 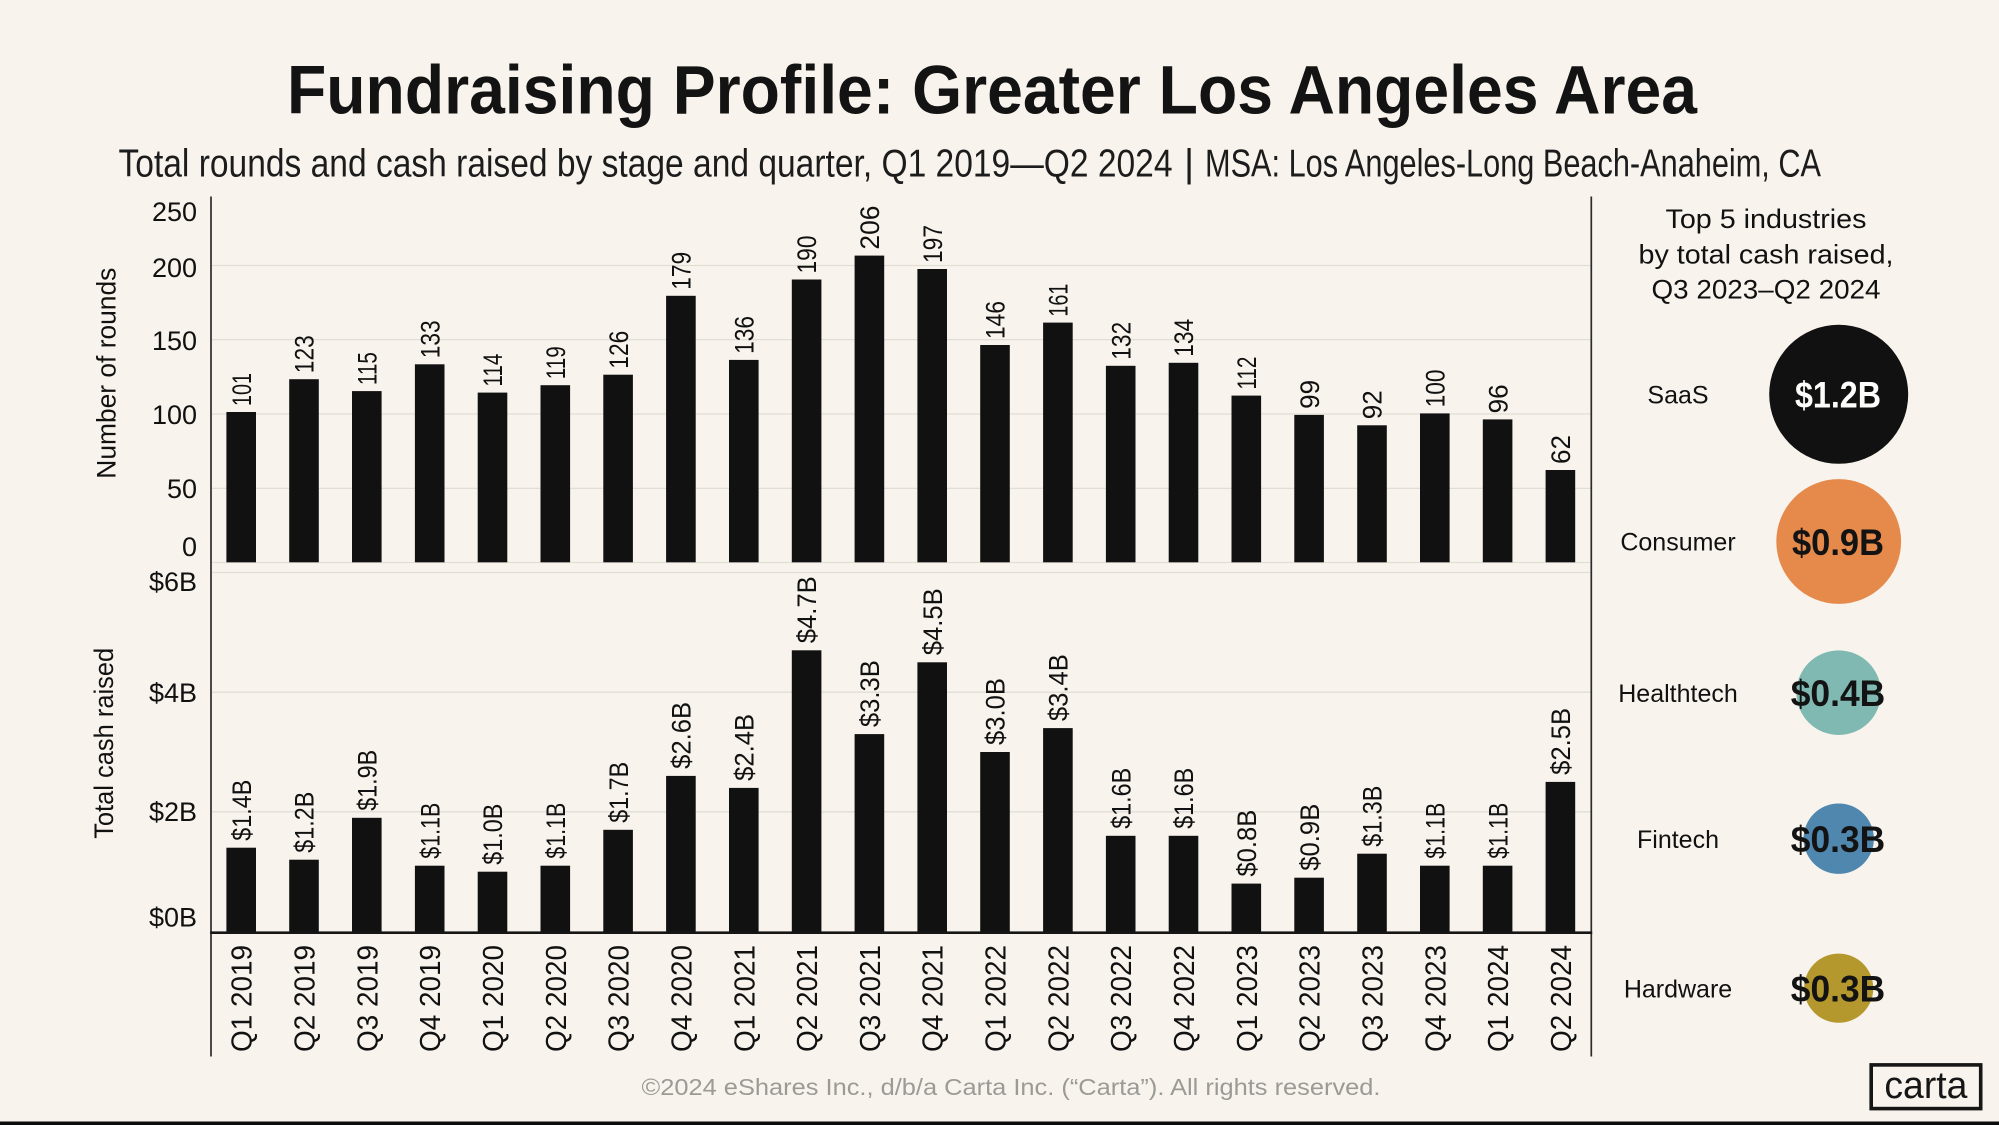 I want to click on svg-text: Q3 2021, so click(x=871, y=998).